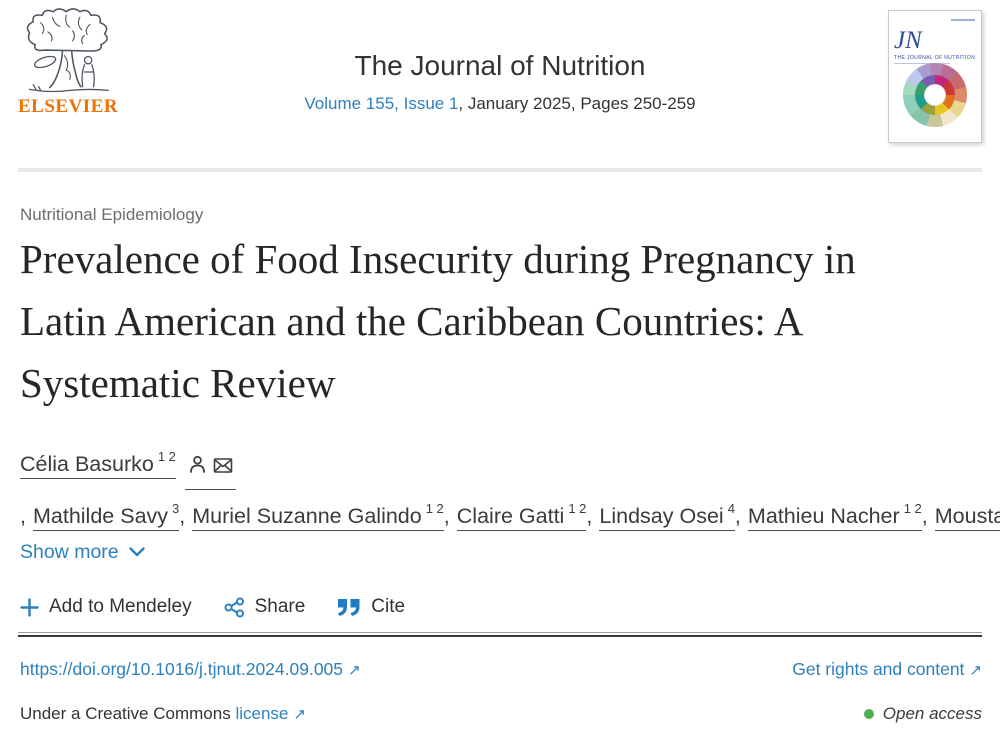 The height and width of the screenshot is (753, 1000). Describe the element at coordinates (521, 516) in the screenshot. I see `author-link: Claire Gatti 1 2` at that location.